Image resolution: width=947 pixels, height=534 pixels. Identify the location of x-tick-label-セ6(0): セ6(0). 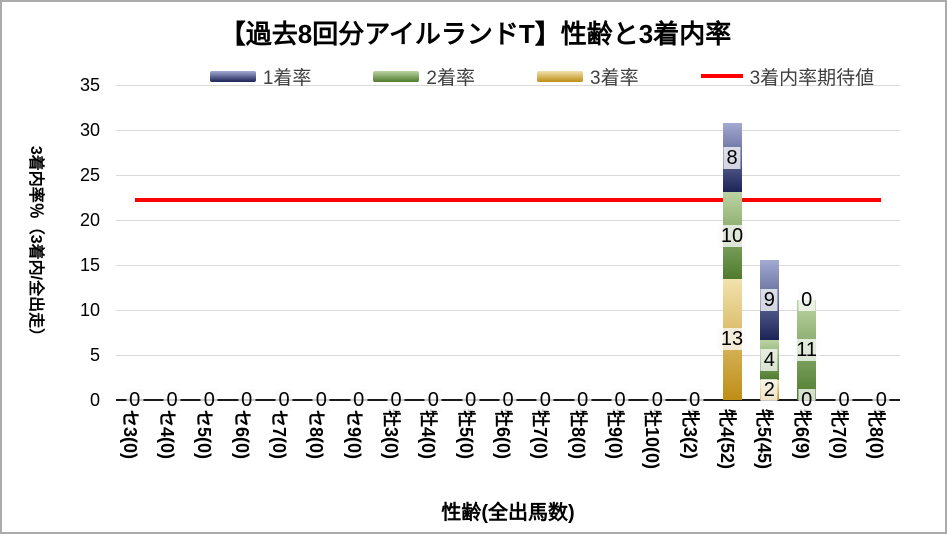
(241, 434).